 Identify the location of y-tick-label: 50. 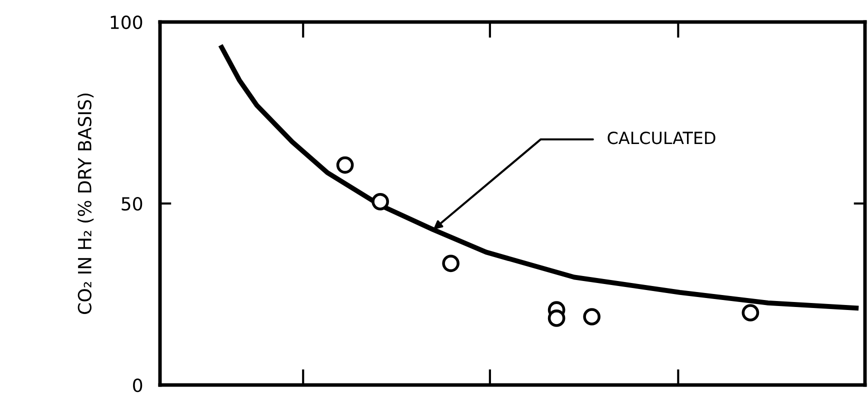
(132, 203).